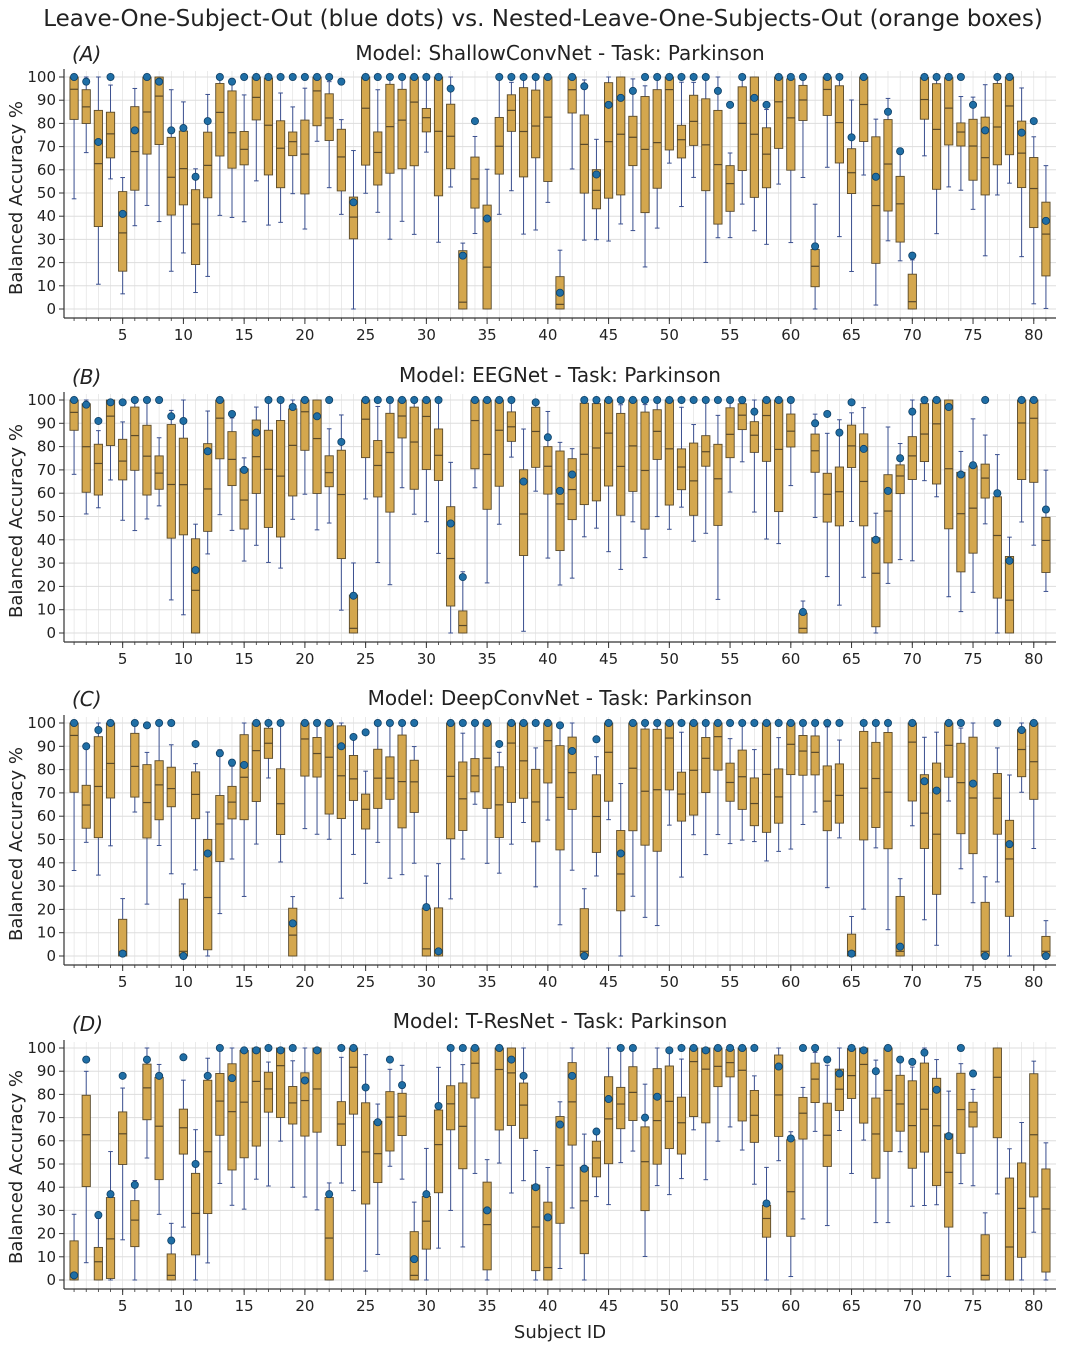 The width and height of the screenshot is (1069, 1352). Describe the element at coordinates (560, 375) in the screenshot. I see `panel-b-title: Model: EEGNet - Task: Parkinson` at that location.